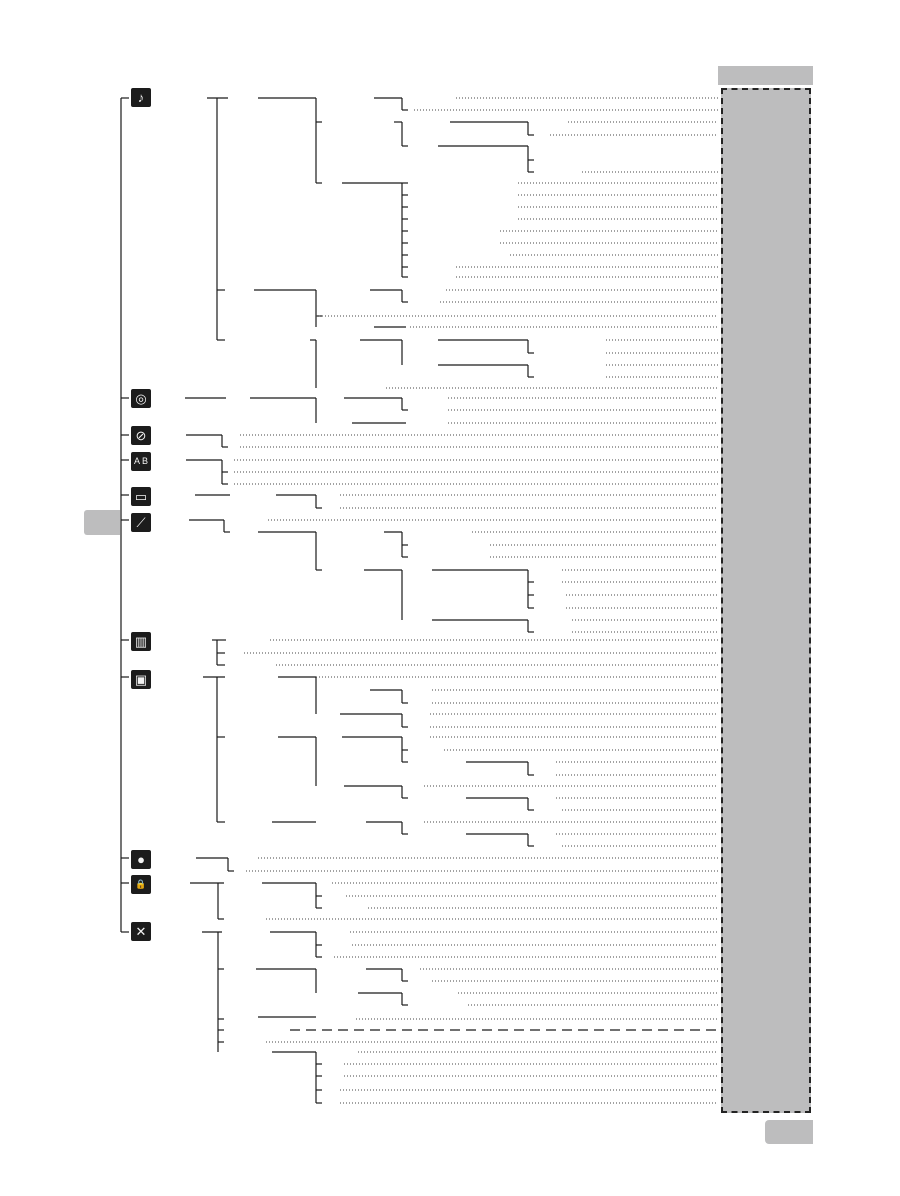 This screenshot has height=1196, width=900. I want to click on tools-icon: ✕, so click(141, 931).